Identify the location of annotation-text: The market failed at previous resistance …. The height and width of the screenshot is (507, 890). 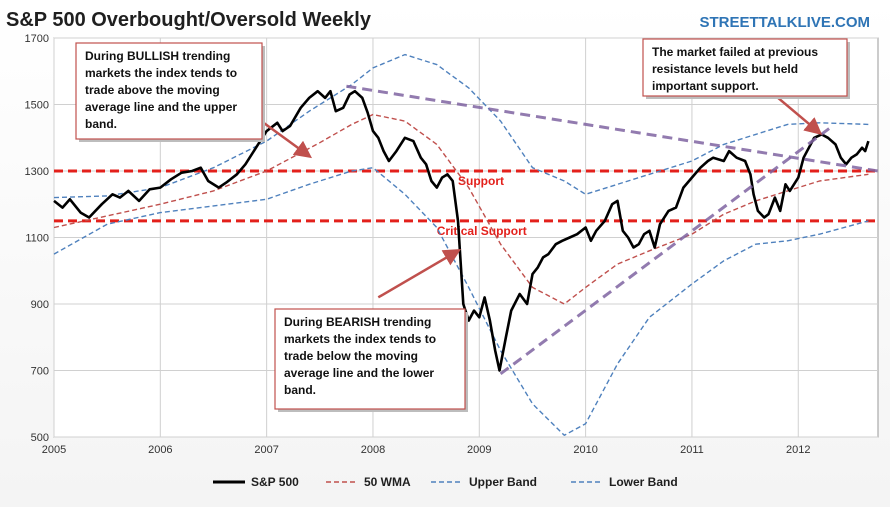
(735, 69).